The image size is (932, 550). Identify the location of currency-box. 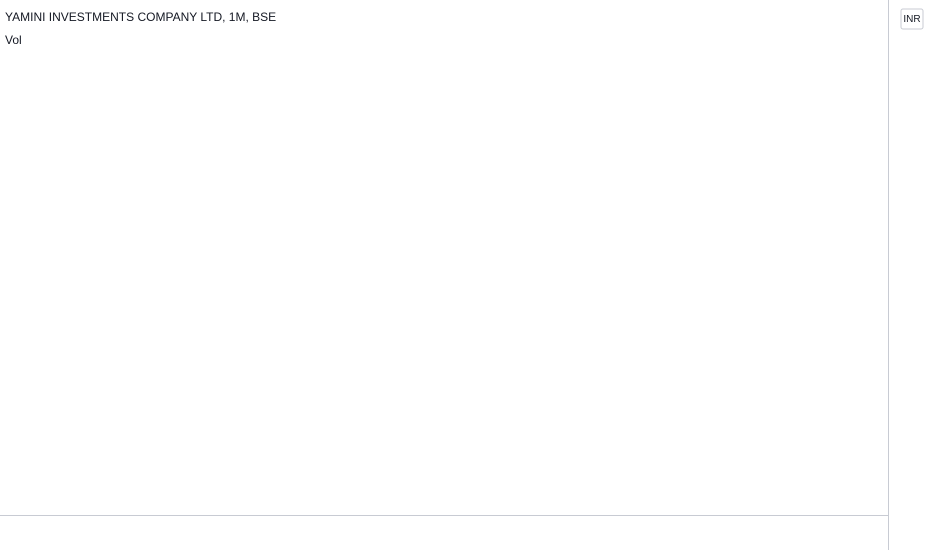
(912, 19).